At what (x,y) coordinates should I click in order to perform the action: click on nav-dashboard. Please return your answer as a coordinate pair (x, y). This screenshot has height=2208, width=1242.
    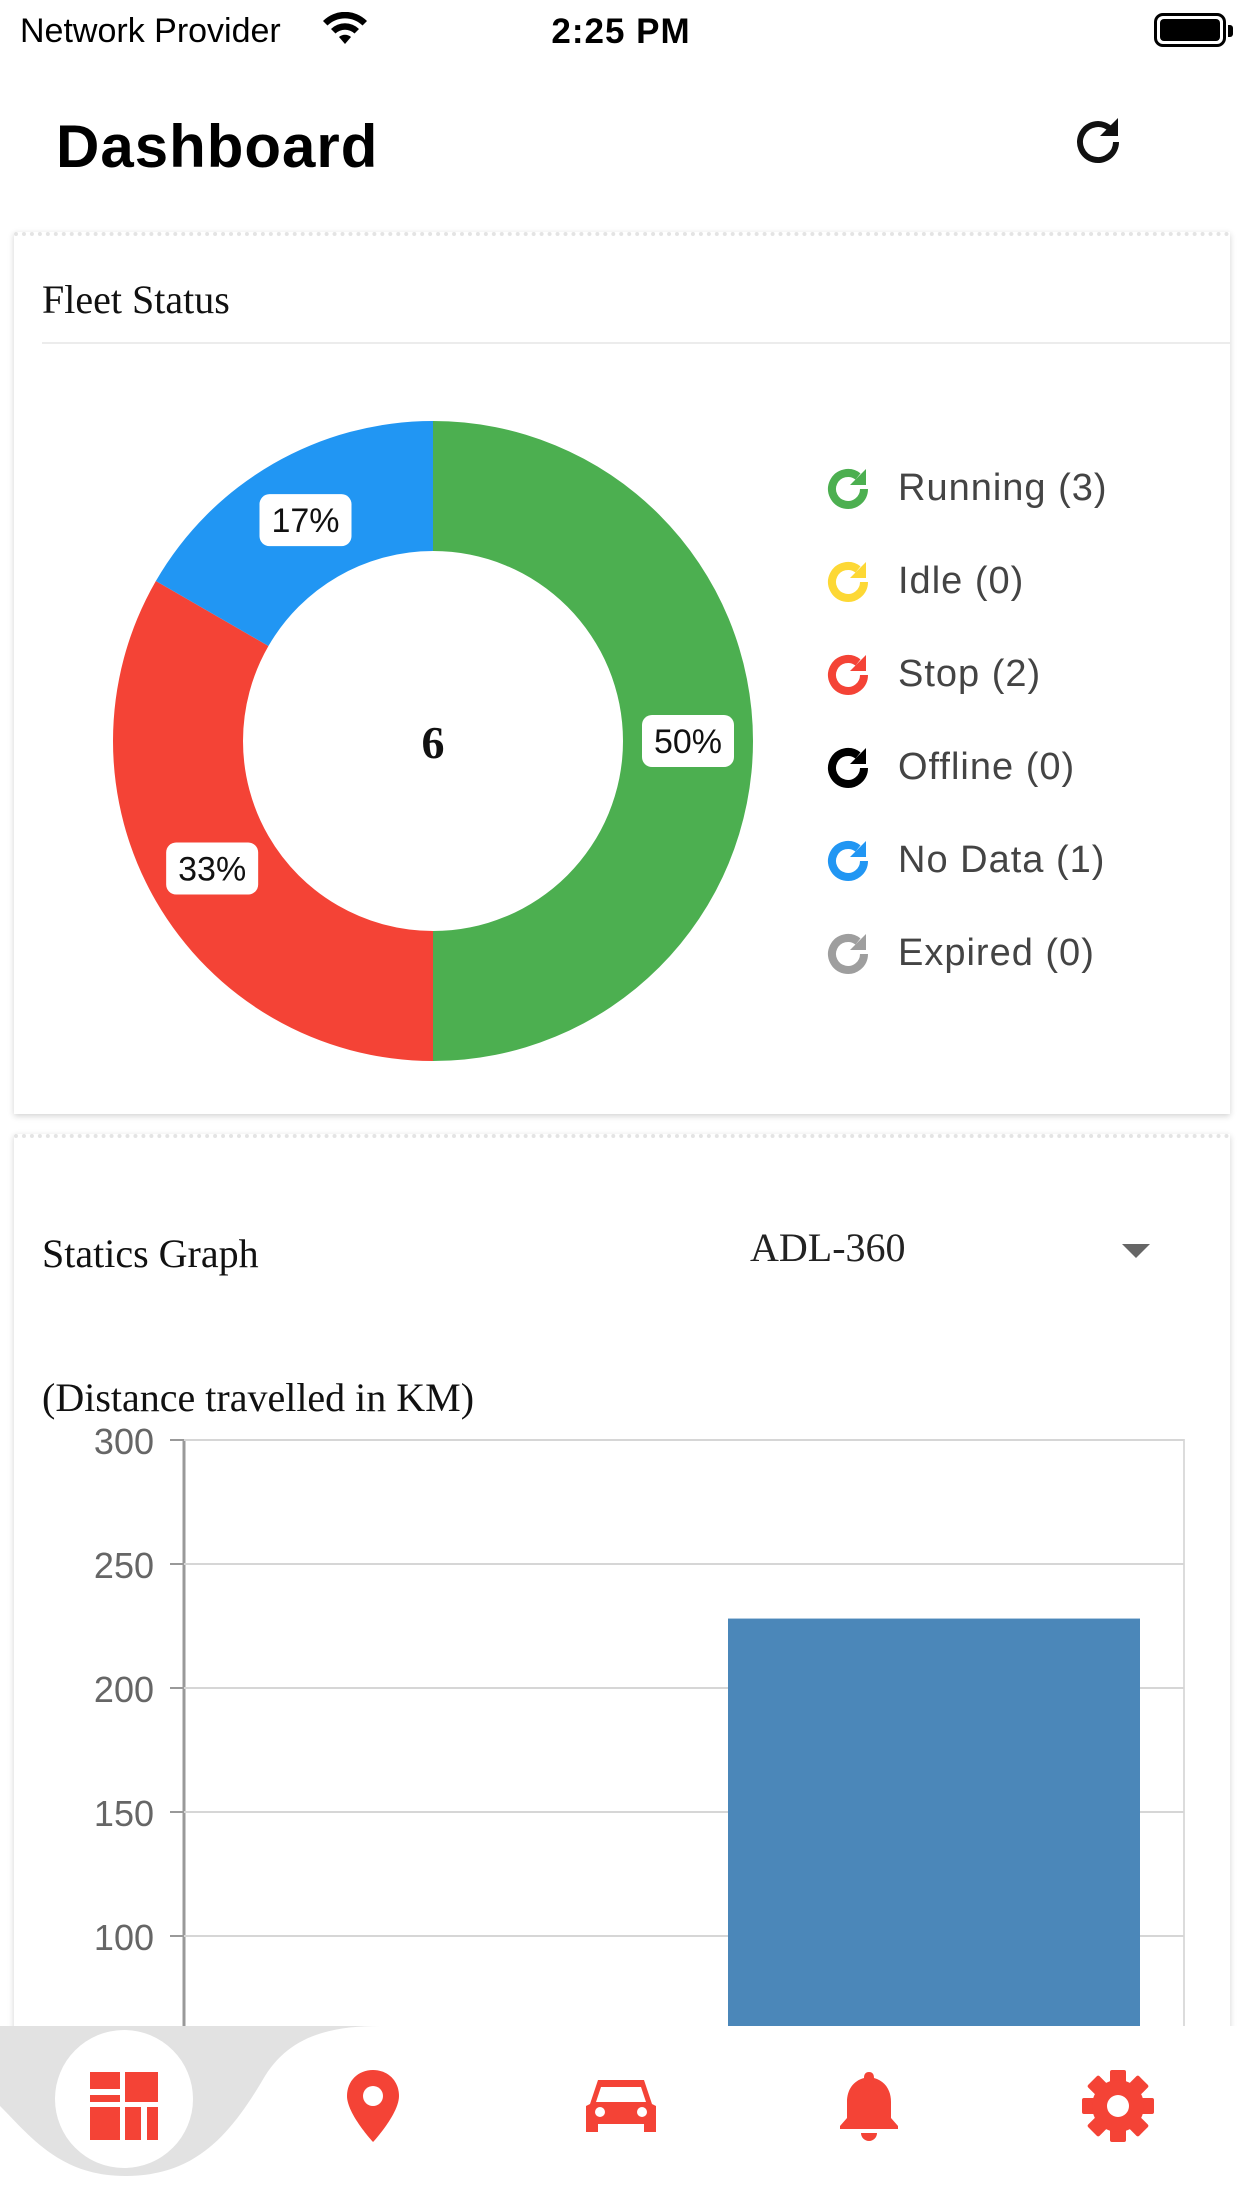
    Looking at the image, I should click on (124, 2106).